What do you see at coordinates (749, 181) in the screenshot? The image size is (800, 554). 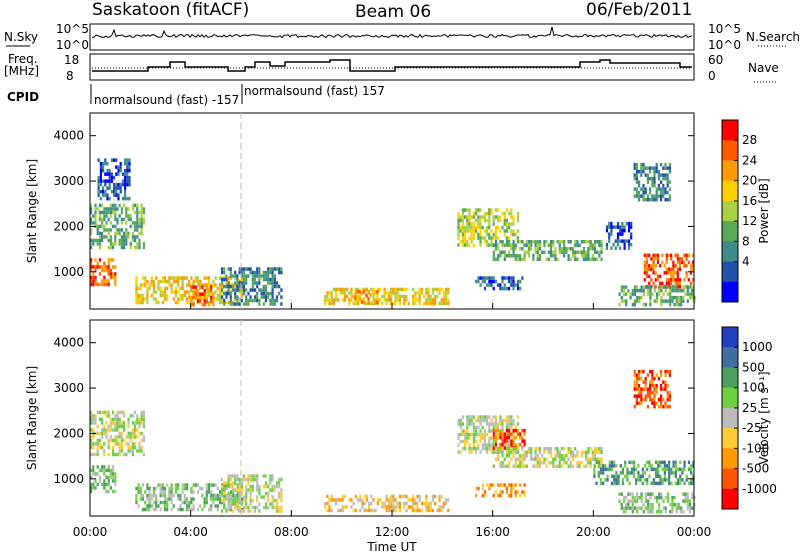 I see `colorbar-tick-label: 20` at bounding box center [749, 181].